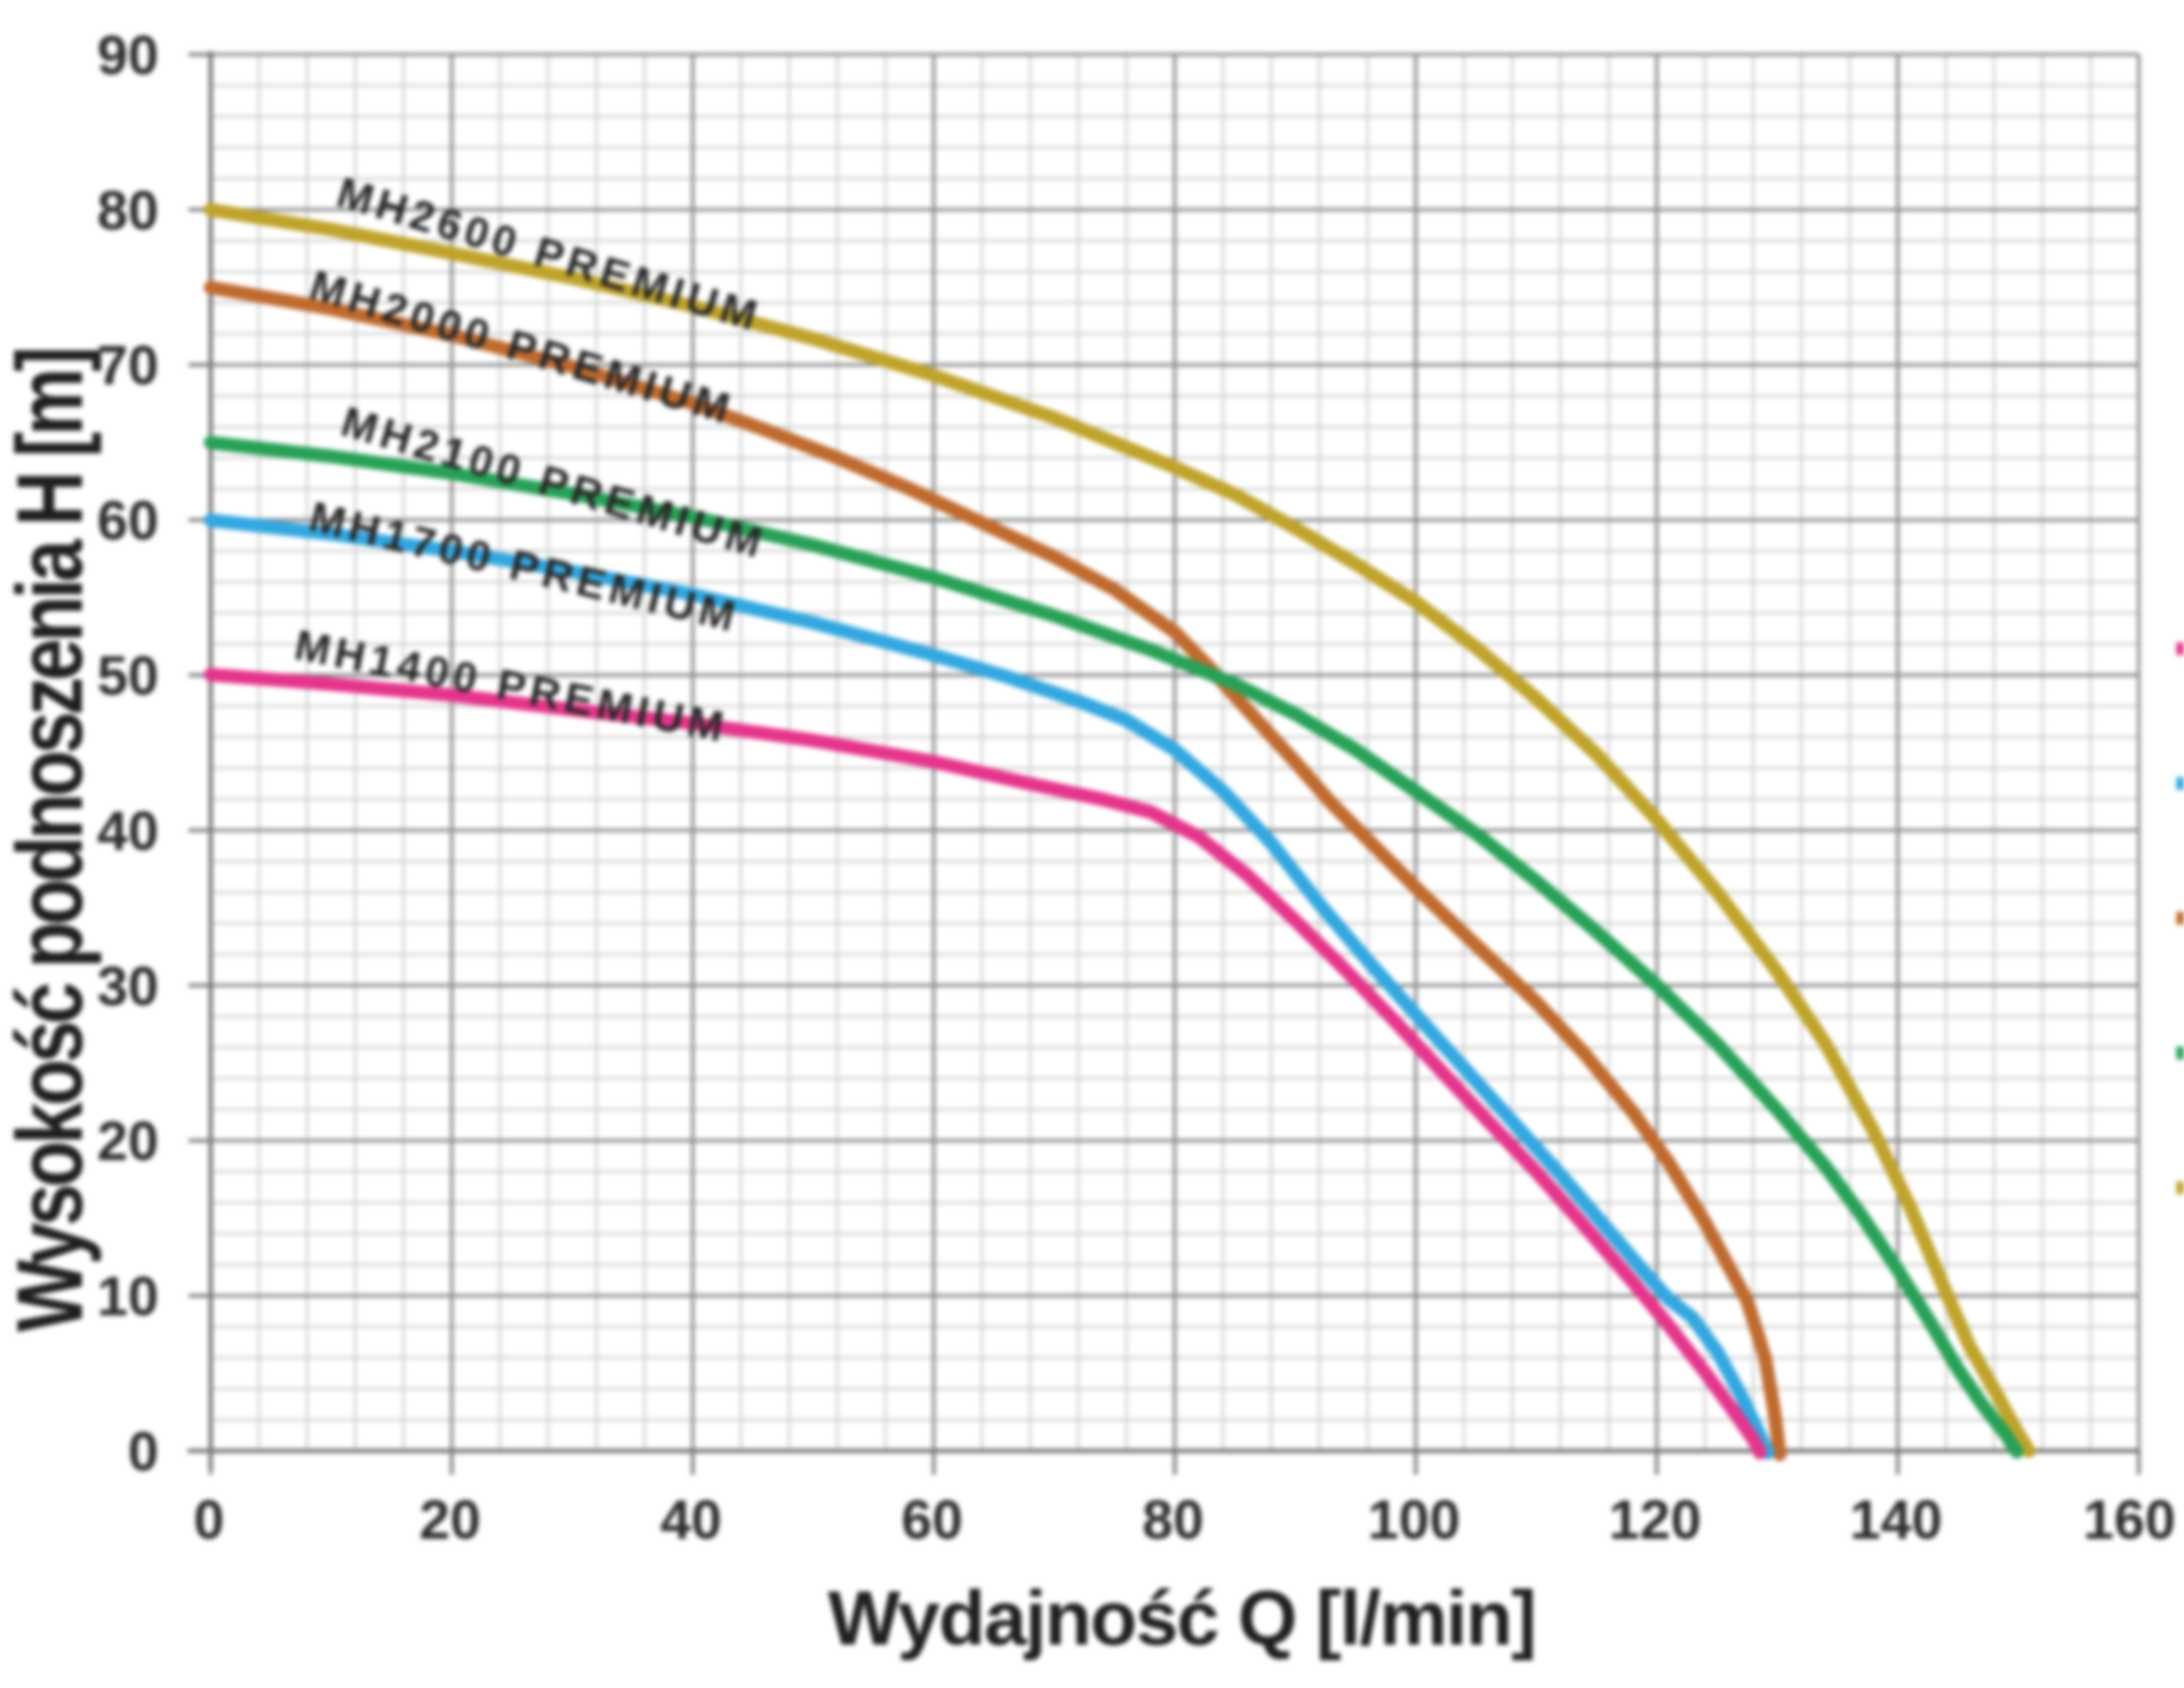 The width and height of the screenshot is (2184, 1688). I want to click on svg-text: 140, so click(1896, 1520).